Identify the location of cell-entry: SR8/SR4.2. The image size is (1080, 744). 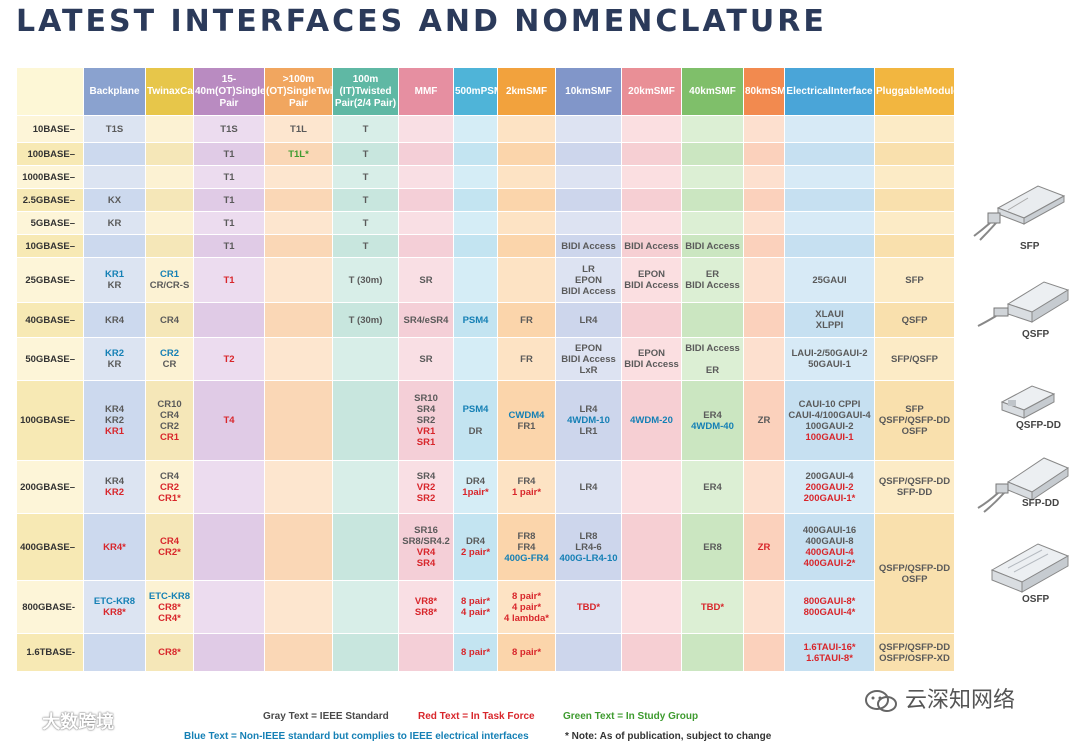
(426, 541).